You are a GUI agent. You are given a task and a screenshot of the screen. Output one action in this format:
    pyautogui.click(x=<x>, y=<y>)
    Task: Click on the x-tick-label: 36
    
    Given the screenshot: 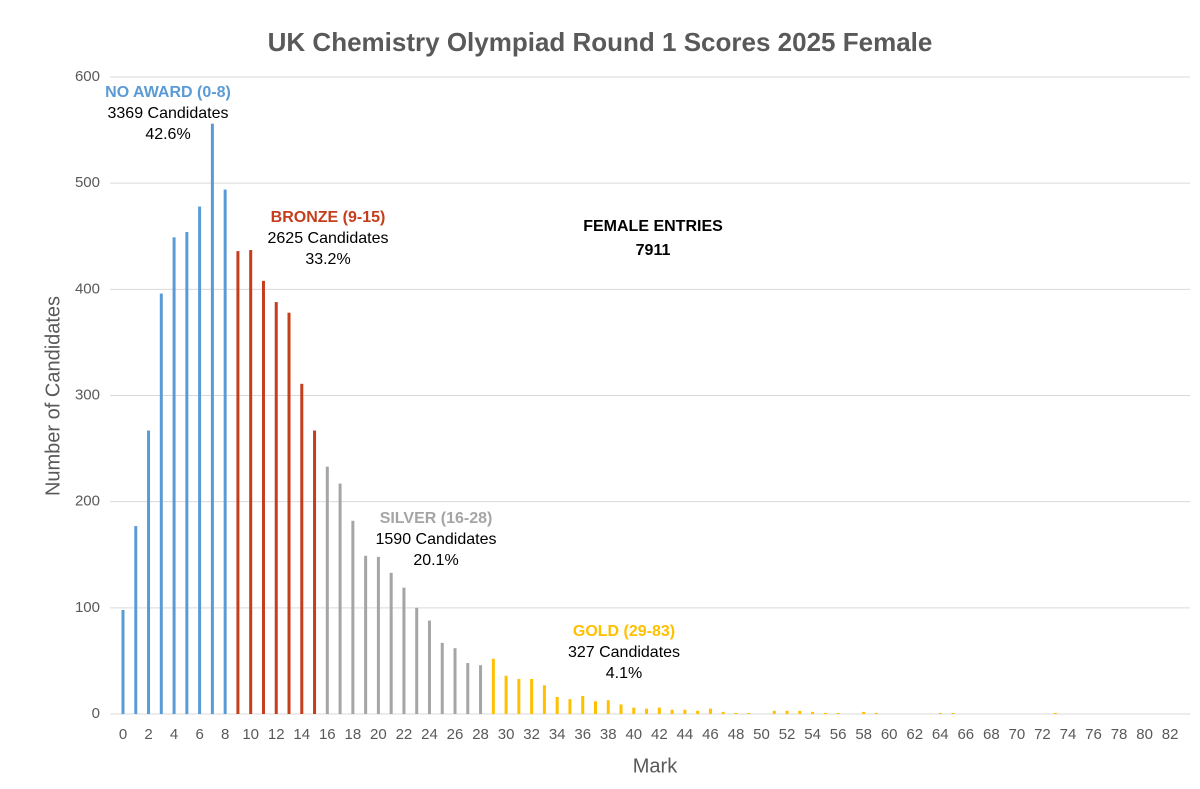 What is the action you would take?
    pyautogui.click(x=582, y=734)
    